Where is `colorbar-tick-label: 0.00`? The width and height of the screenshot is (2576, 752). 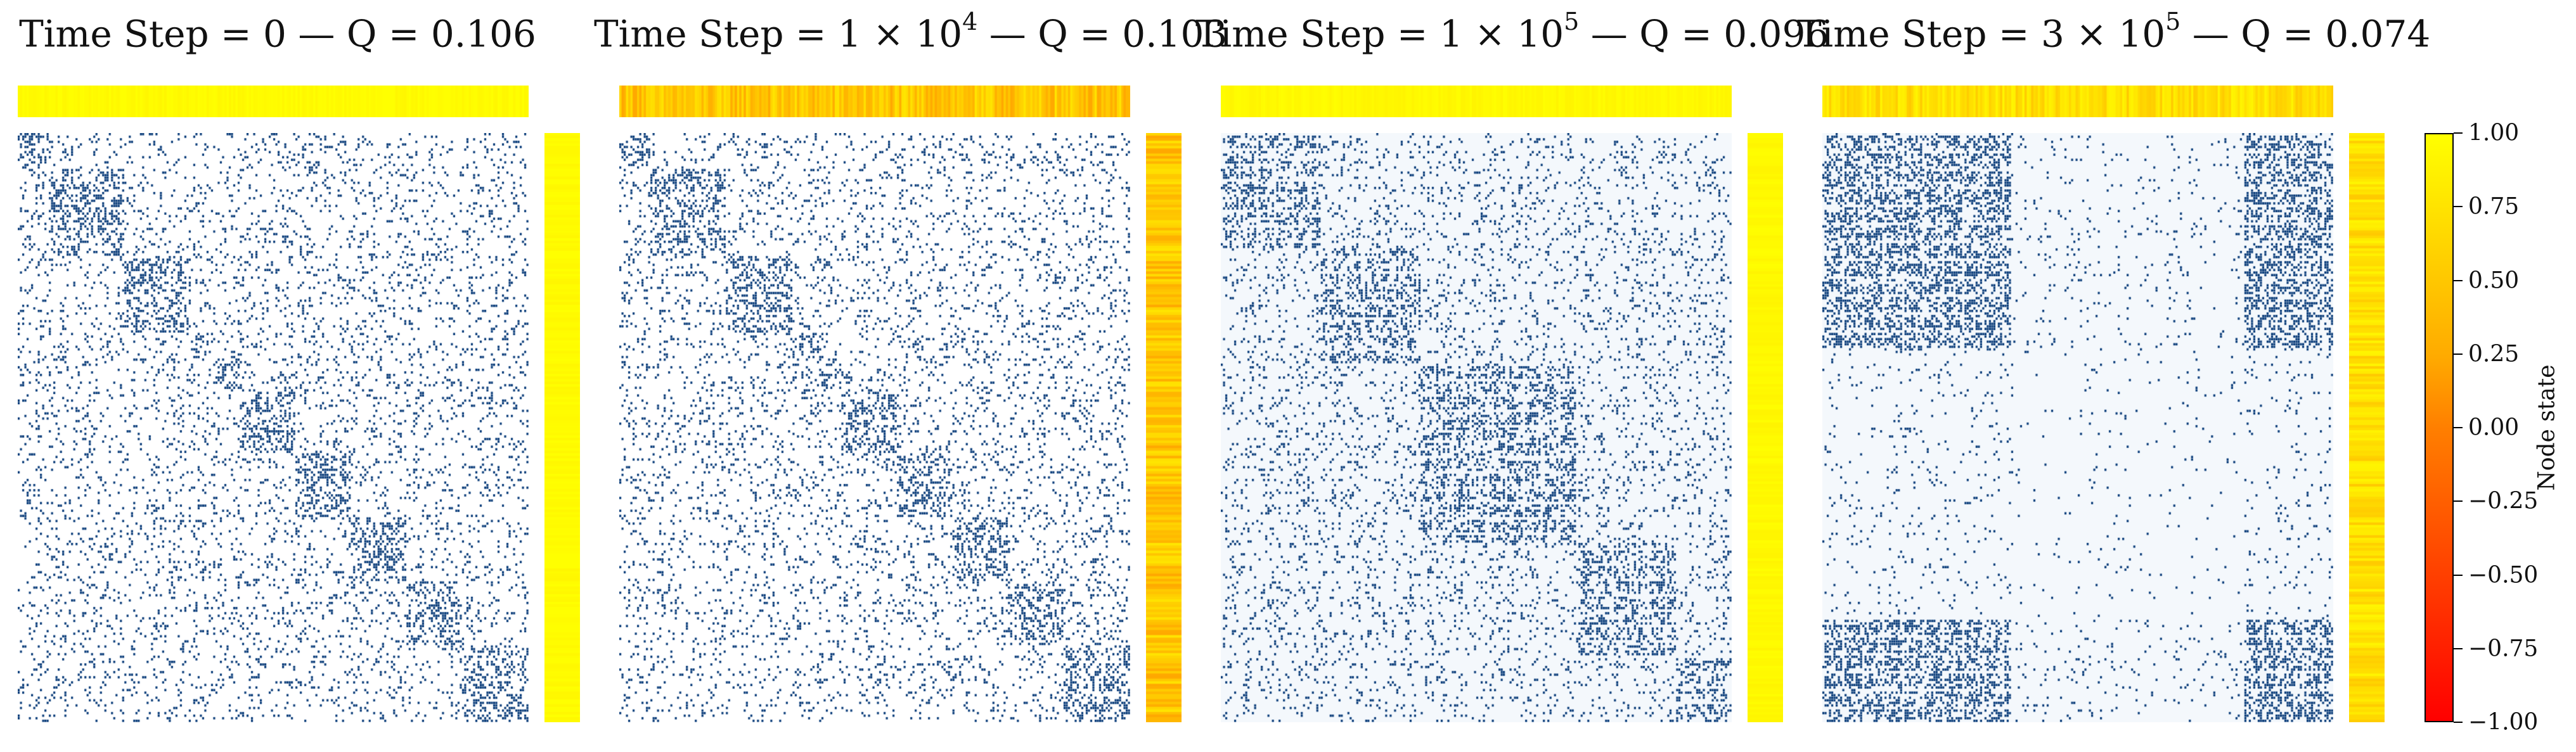 colorbar-tick-label: 0.00 is located at coordinates (2494, 427).